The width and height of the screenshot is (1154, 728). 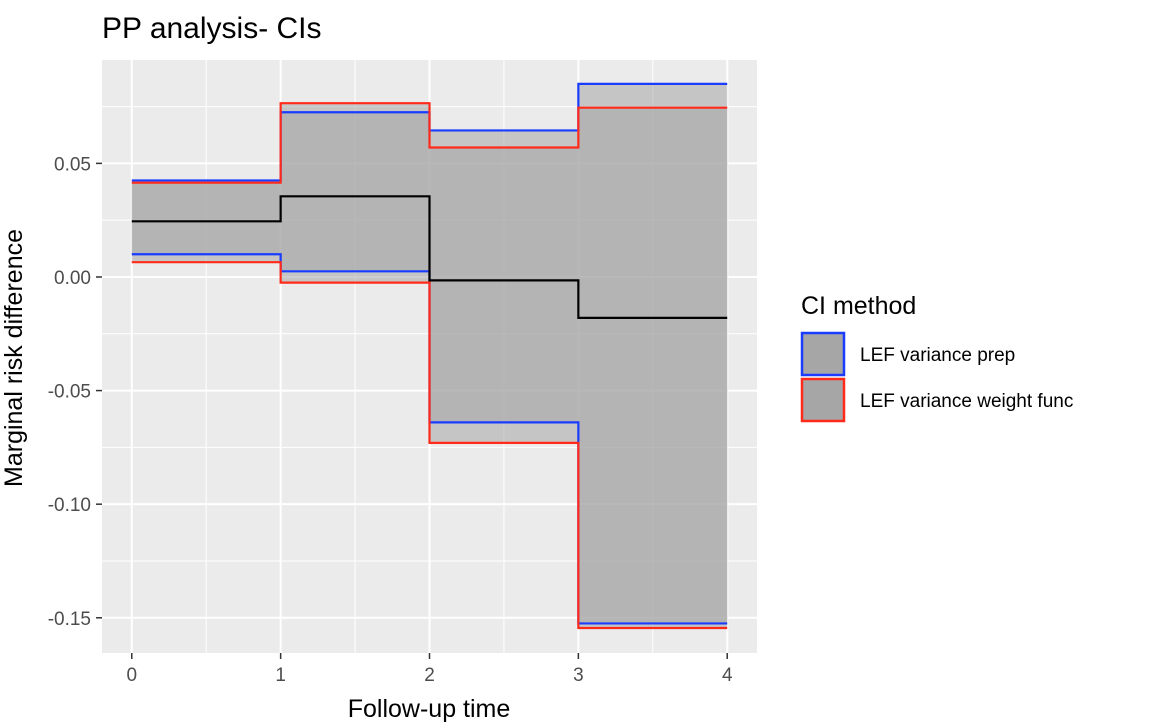 What do you see at coordinates (858, 306) in the screenshot?
I see `legend-title: CI method` at bounding box center [858, 306].